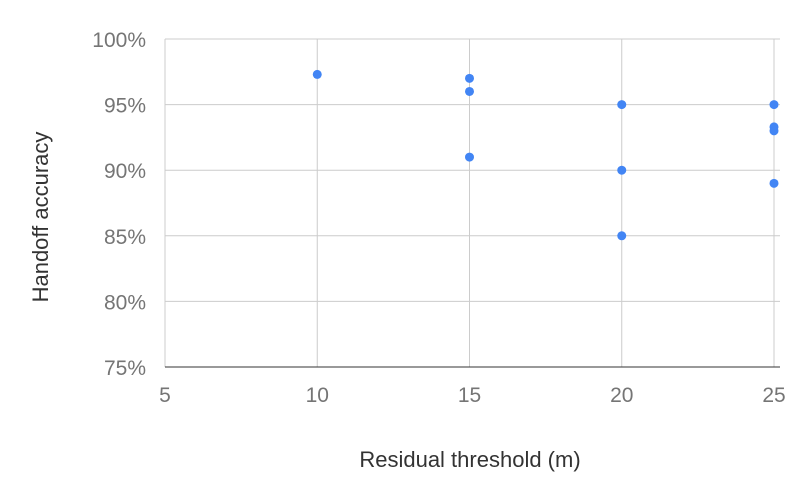  What do you see at coordinates (125, 368) in the screenshot?
I see `y-tick-label: 75%` at bounding box center [125, 368].